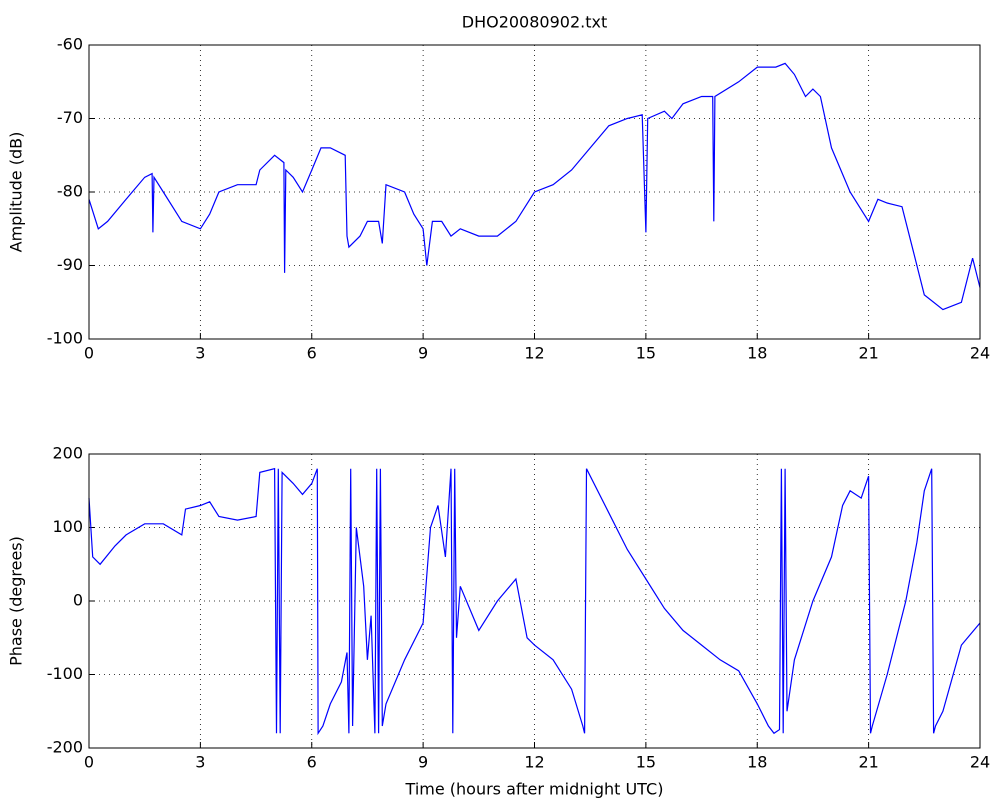  I want to click on y-tick-label: 200, so click(67, 453).